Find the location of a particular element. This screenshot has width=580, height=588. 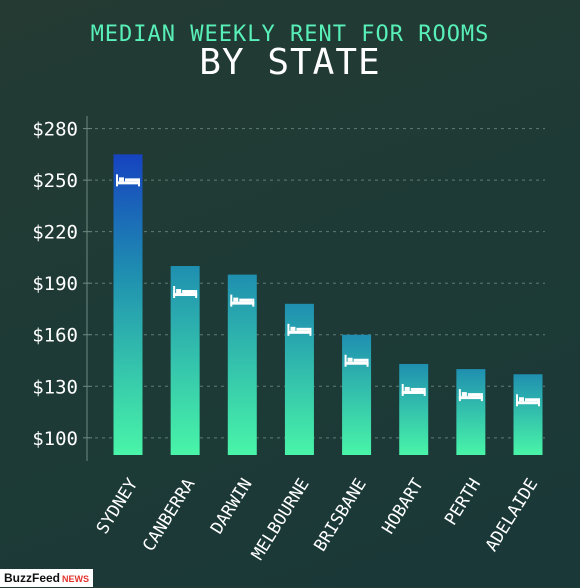

bar-perth is located at coordinates (471, 412).